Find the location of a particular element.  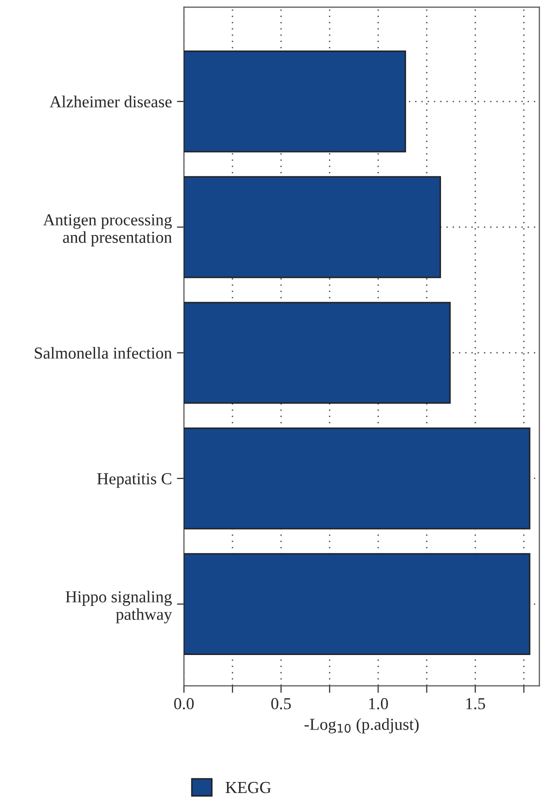

x-tick-label: 0.5 is located at coordinates (281, 704).